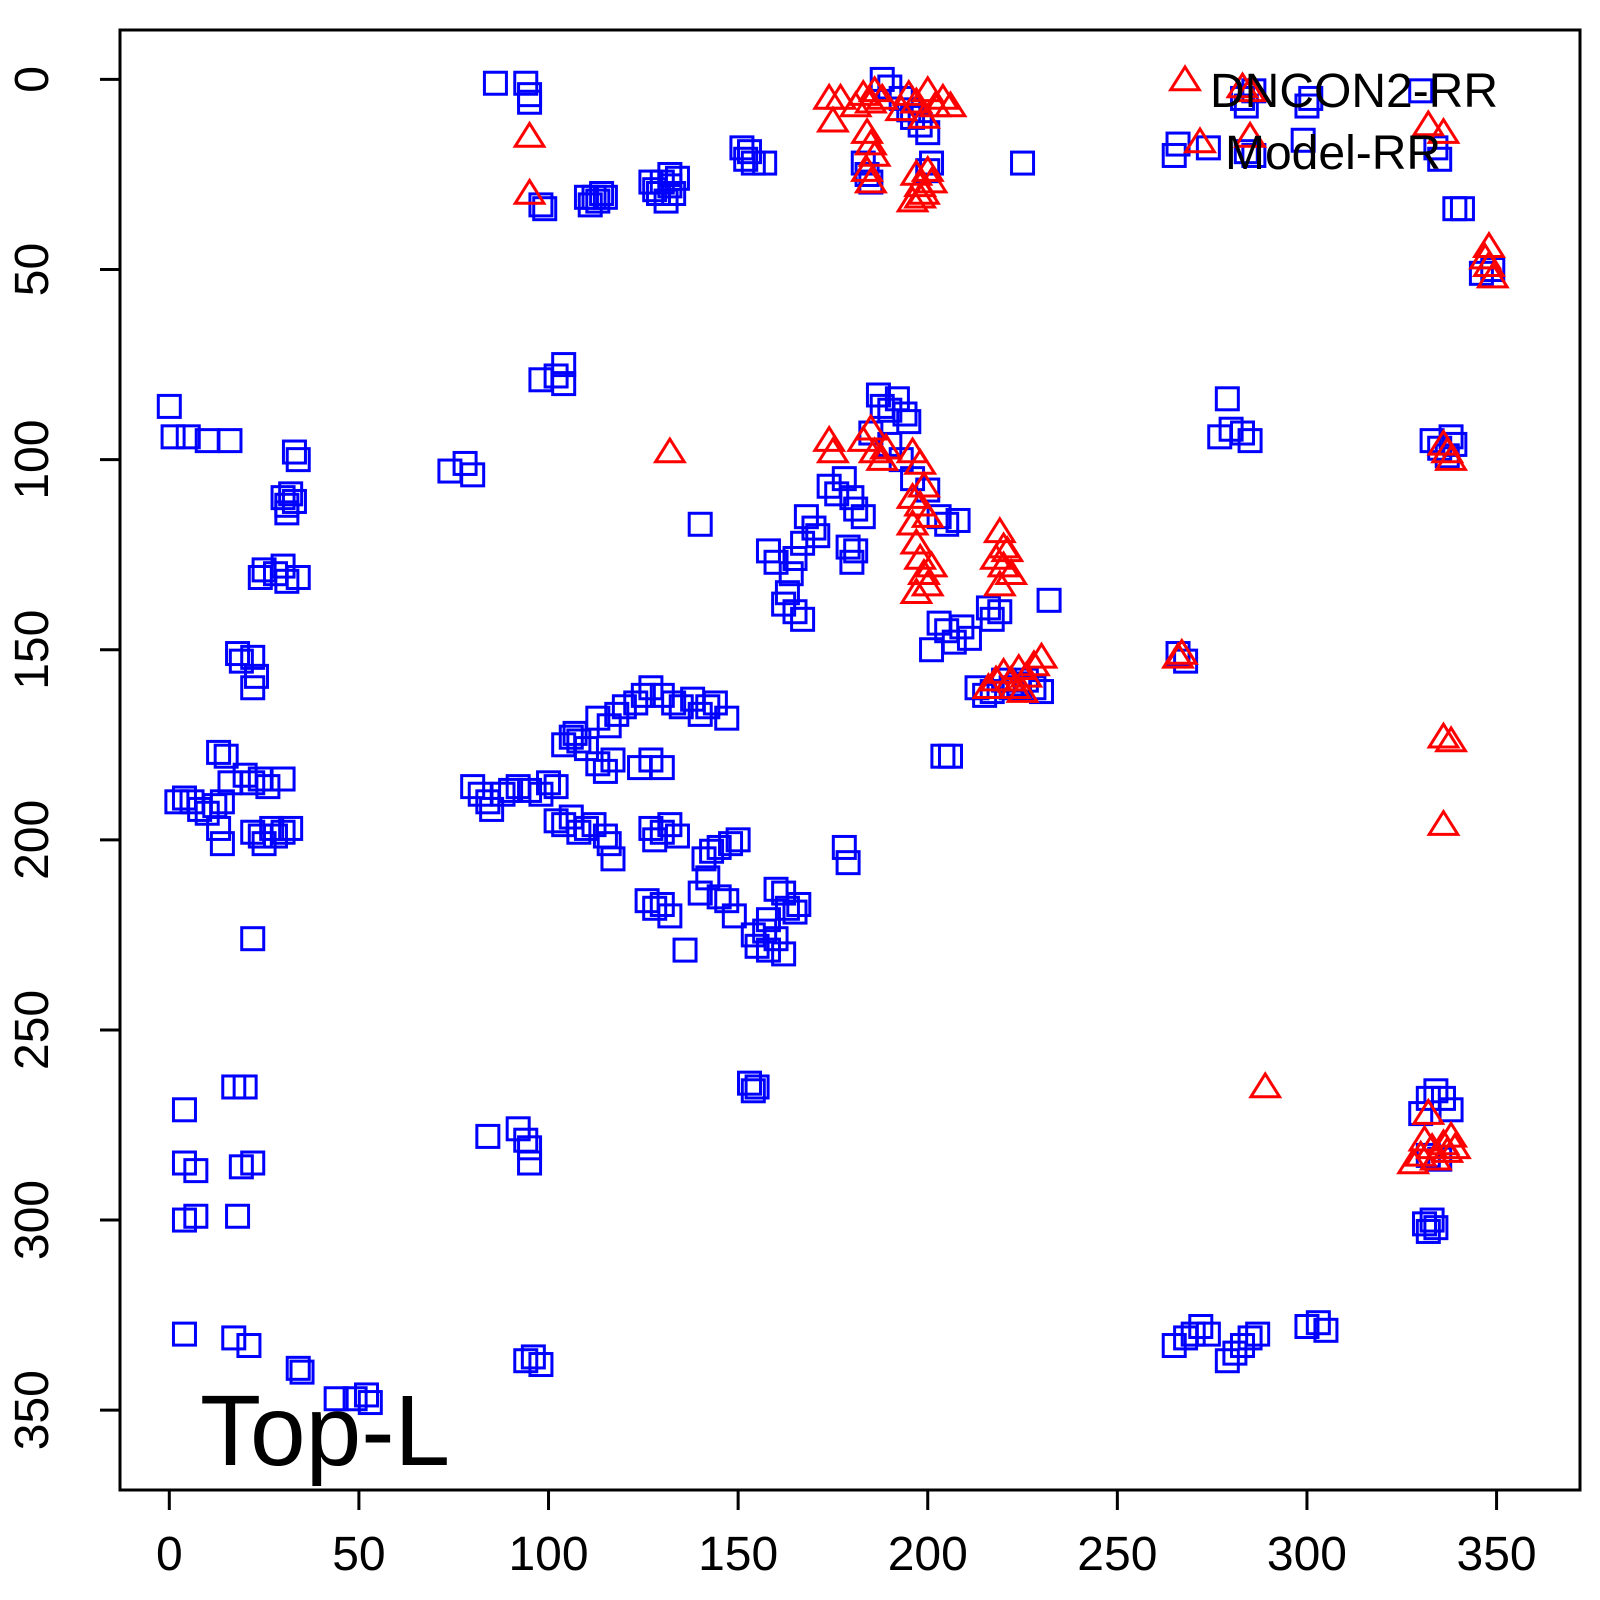 The image size is (1600, 1600). Describe the element at coordinates (32, 840) in the screenshot. I see `y-tick-label: 200` at that location.